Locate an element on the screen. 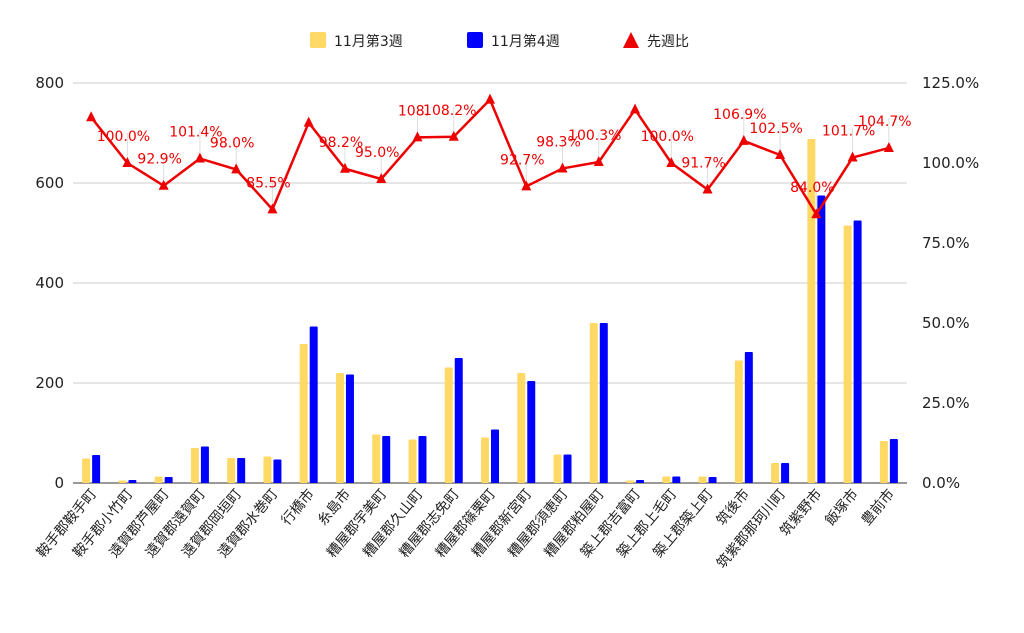 The height and width of the screenshot is (633, 1024). ratio-data-label: 95.0% is located at coordinates (377, 153).